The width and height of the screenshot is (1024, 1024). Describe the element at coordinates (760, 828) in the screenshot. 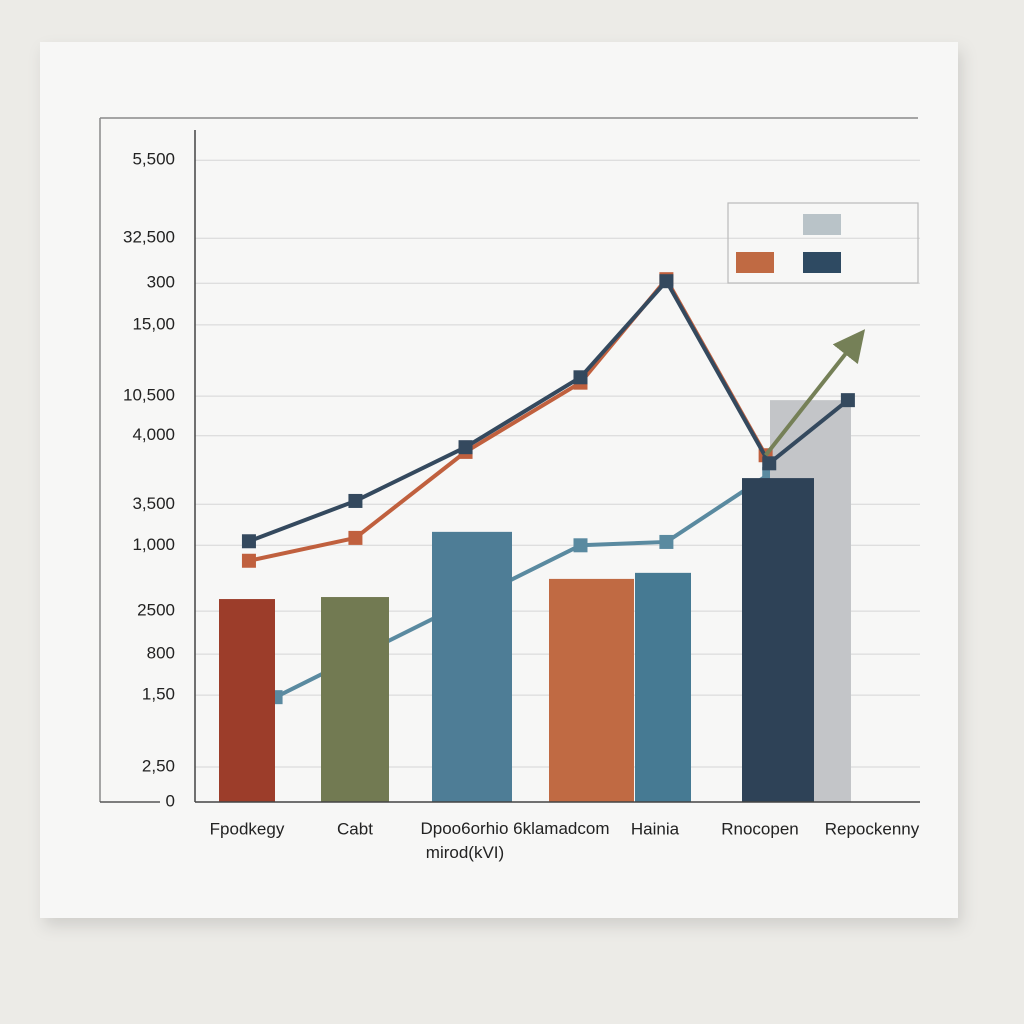

I see `x-tick-label: Rnocopen` at that location.